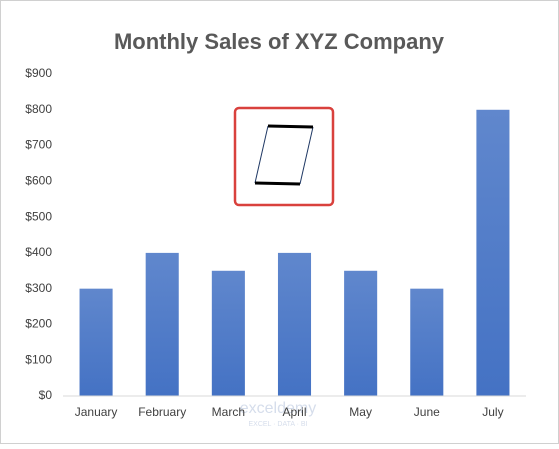 The image size is (559, 449). What do you see at coordinates (38, 288) in the screenshot?
I see `y-tick-label: $300` at bounding box center [38, 288].